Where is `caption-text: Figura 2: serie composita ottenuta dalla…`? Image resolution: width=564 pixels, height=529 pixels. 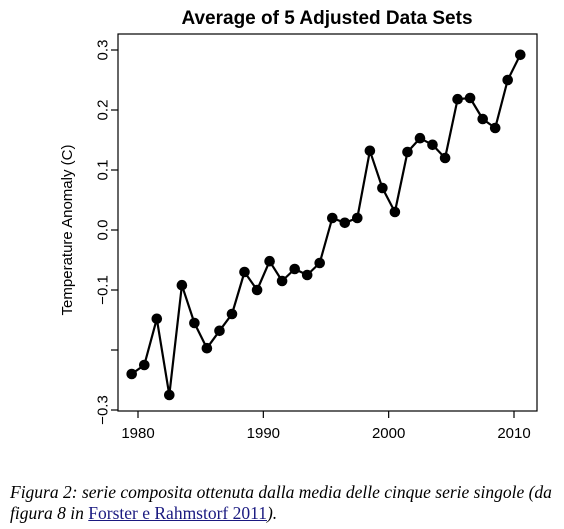
caption-text: Figura 2: serie composita ottenuta dalla… is located at coordinates (281, 502).